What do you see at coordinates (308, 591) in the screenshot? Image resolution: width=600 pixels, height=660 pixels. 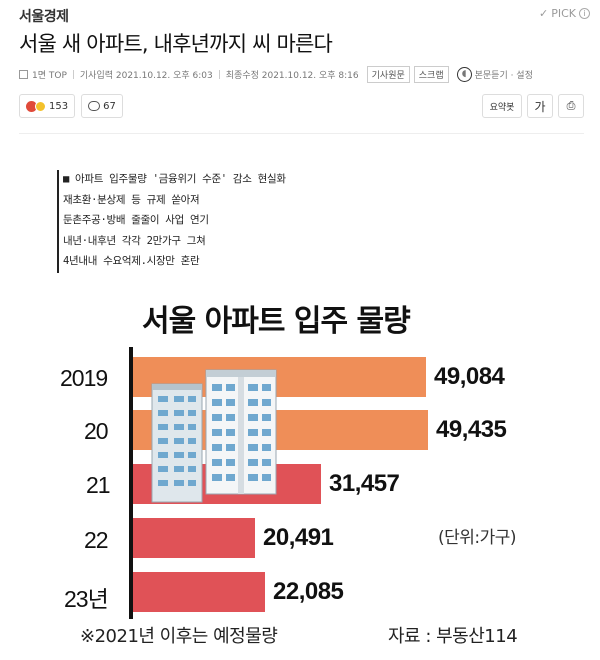 I see `value-label: 22,085` at bounding box center [308, 591].